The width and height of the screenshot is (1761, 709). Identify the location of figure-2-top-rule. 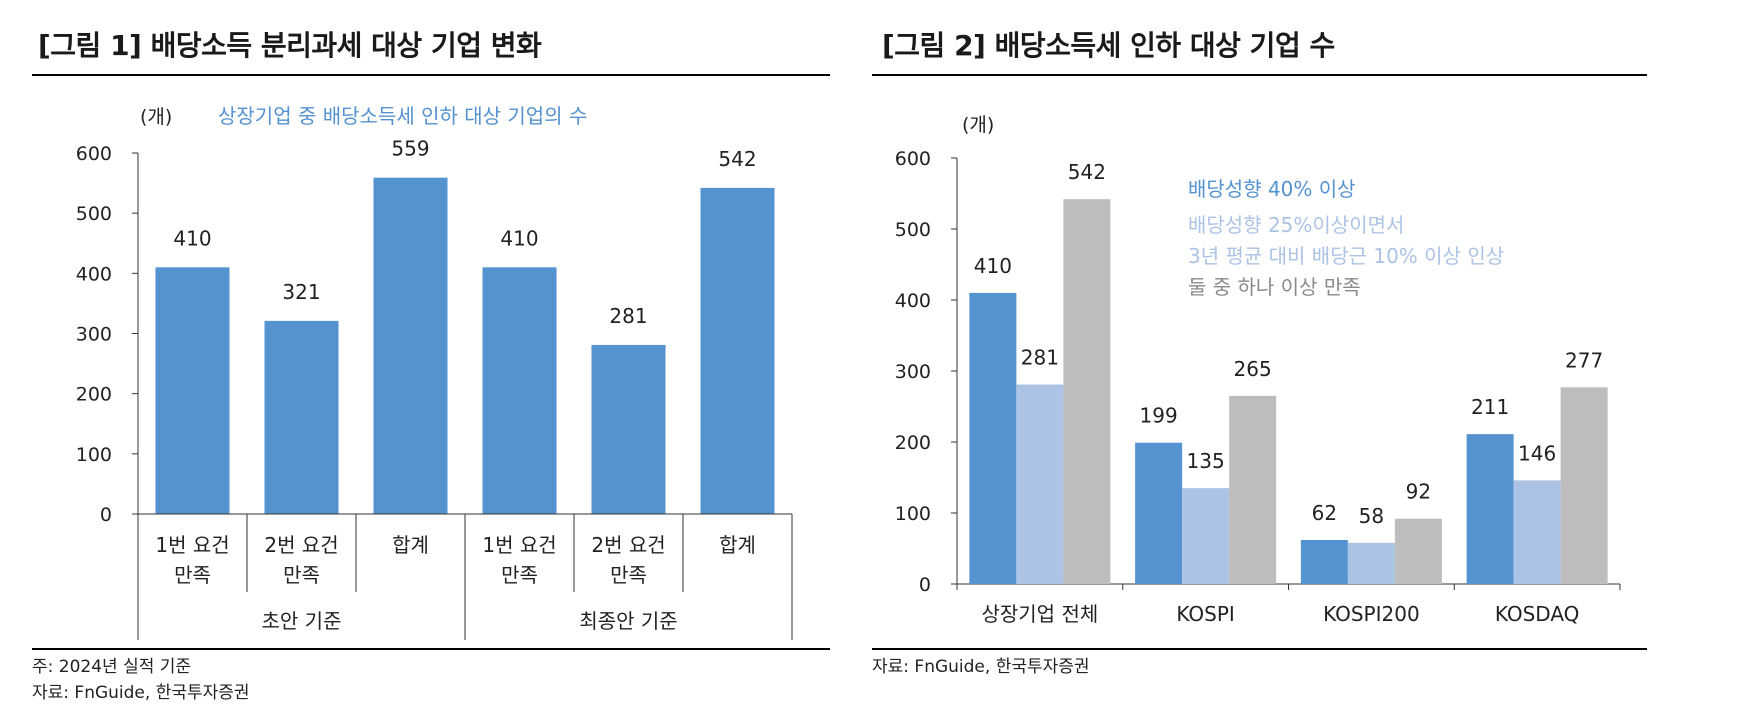
(1259, 75).